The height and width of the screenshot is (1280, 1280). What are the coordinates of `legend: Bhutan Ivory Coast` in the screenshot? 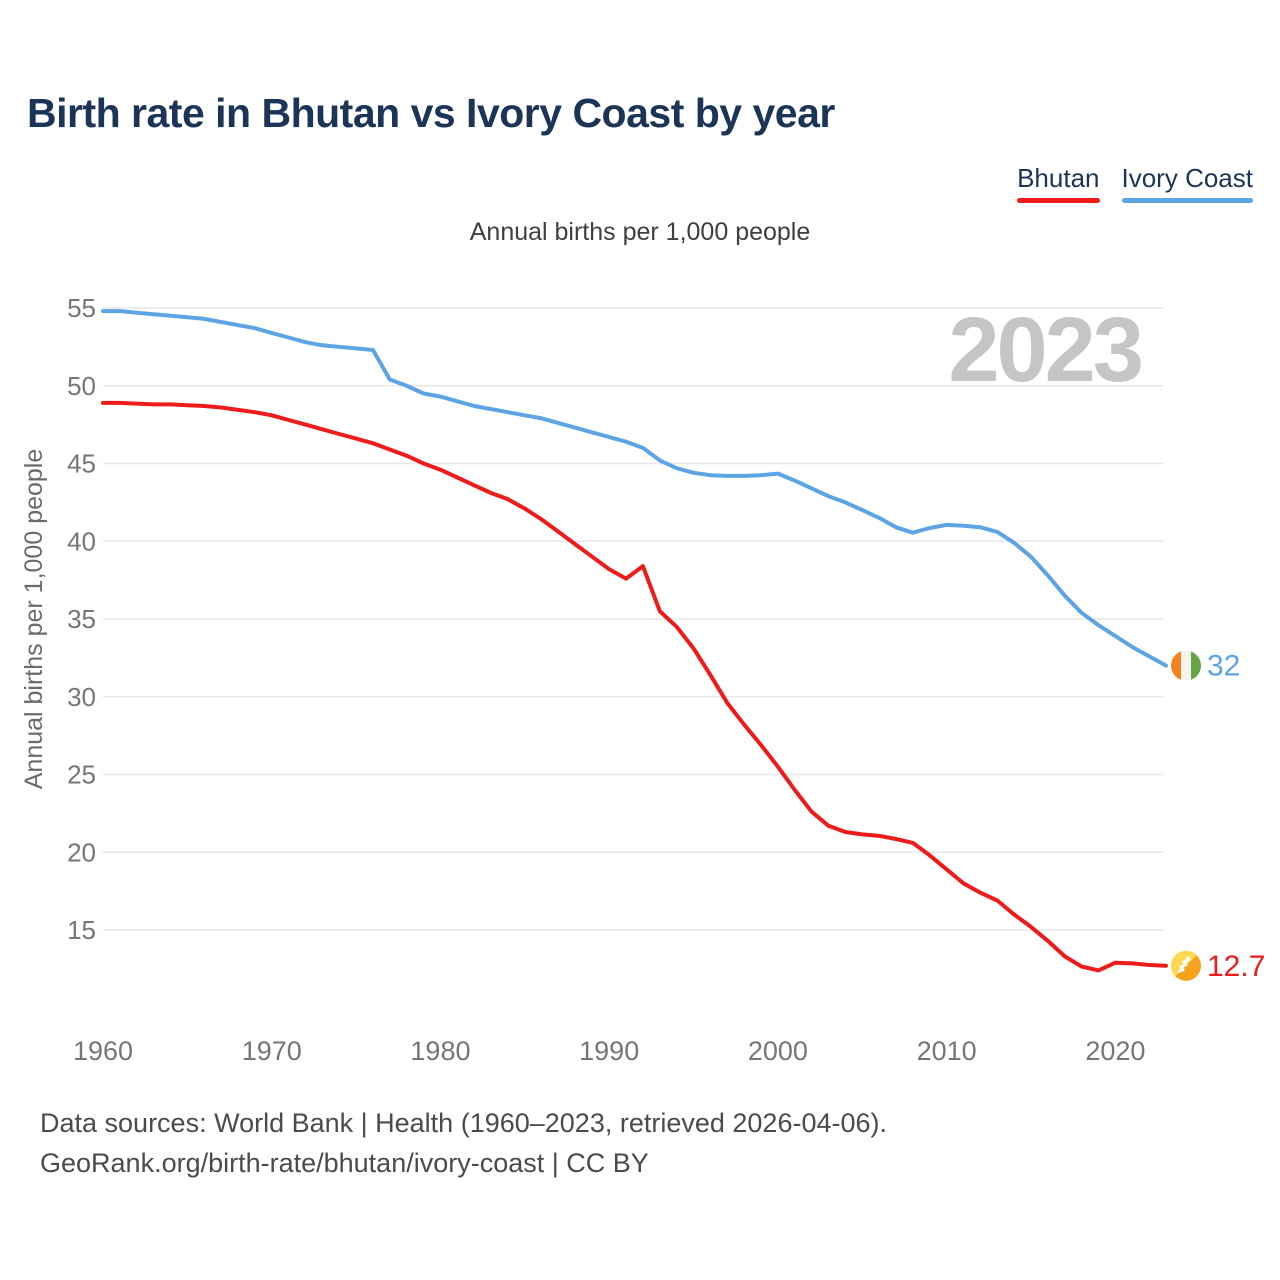 It's located at (1135, 183).